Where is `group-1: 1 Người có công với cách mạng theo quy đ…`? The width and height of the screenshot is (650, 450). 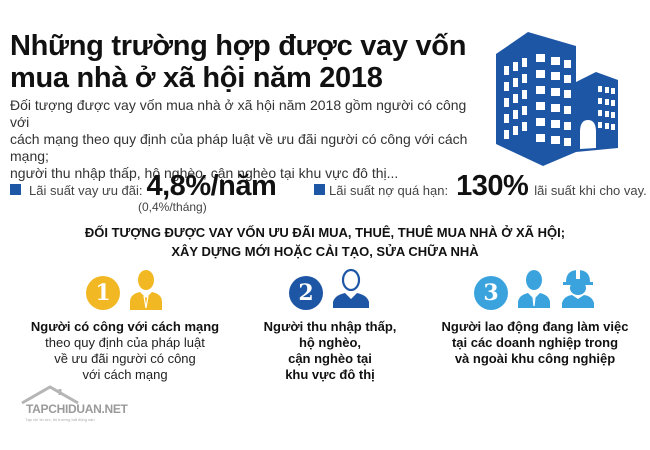 group-1: 1 Người có công với cách mạng theo quy đ… is located at coordinates (125, 325).